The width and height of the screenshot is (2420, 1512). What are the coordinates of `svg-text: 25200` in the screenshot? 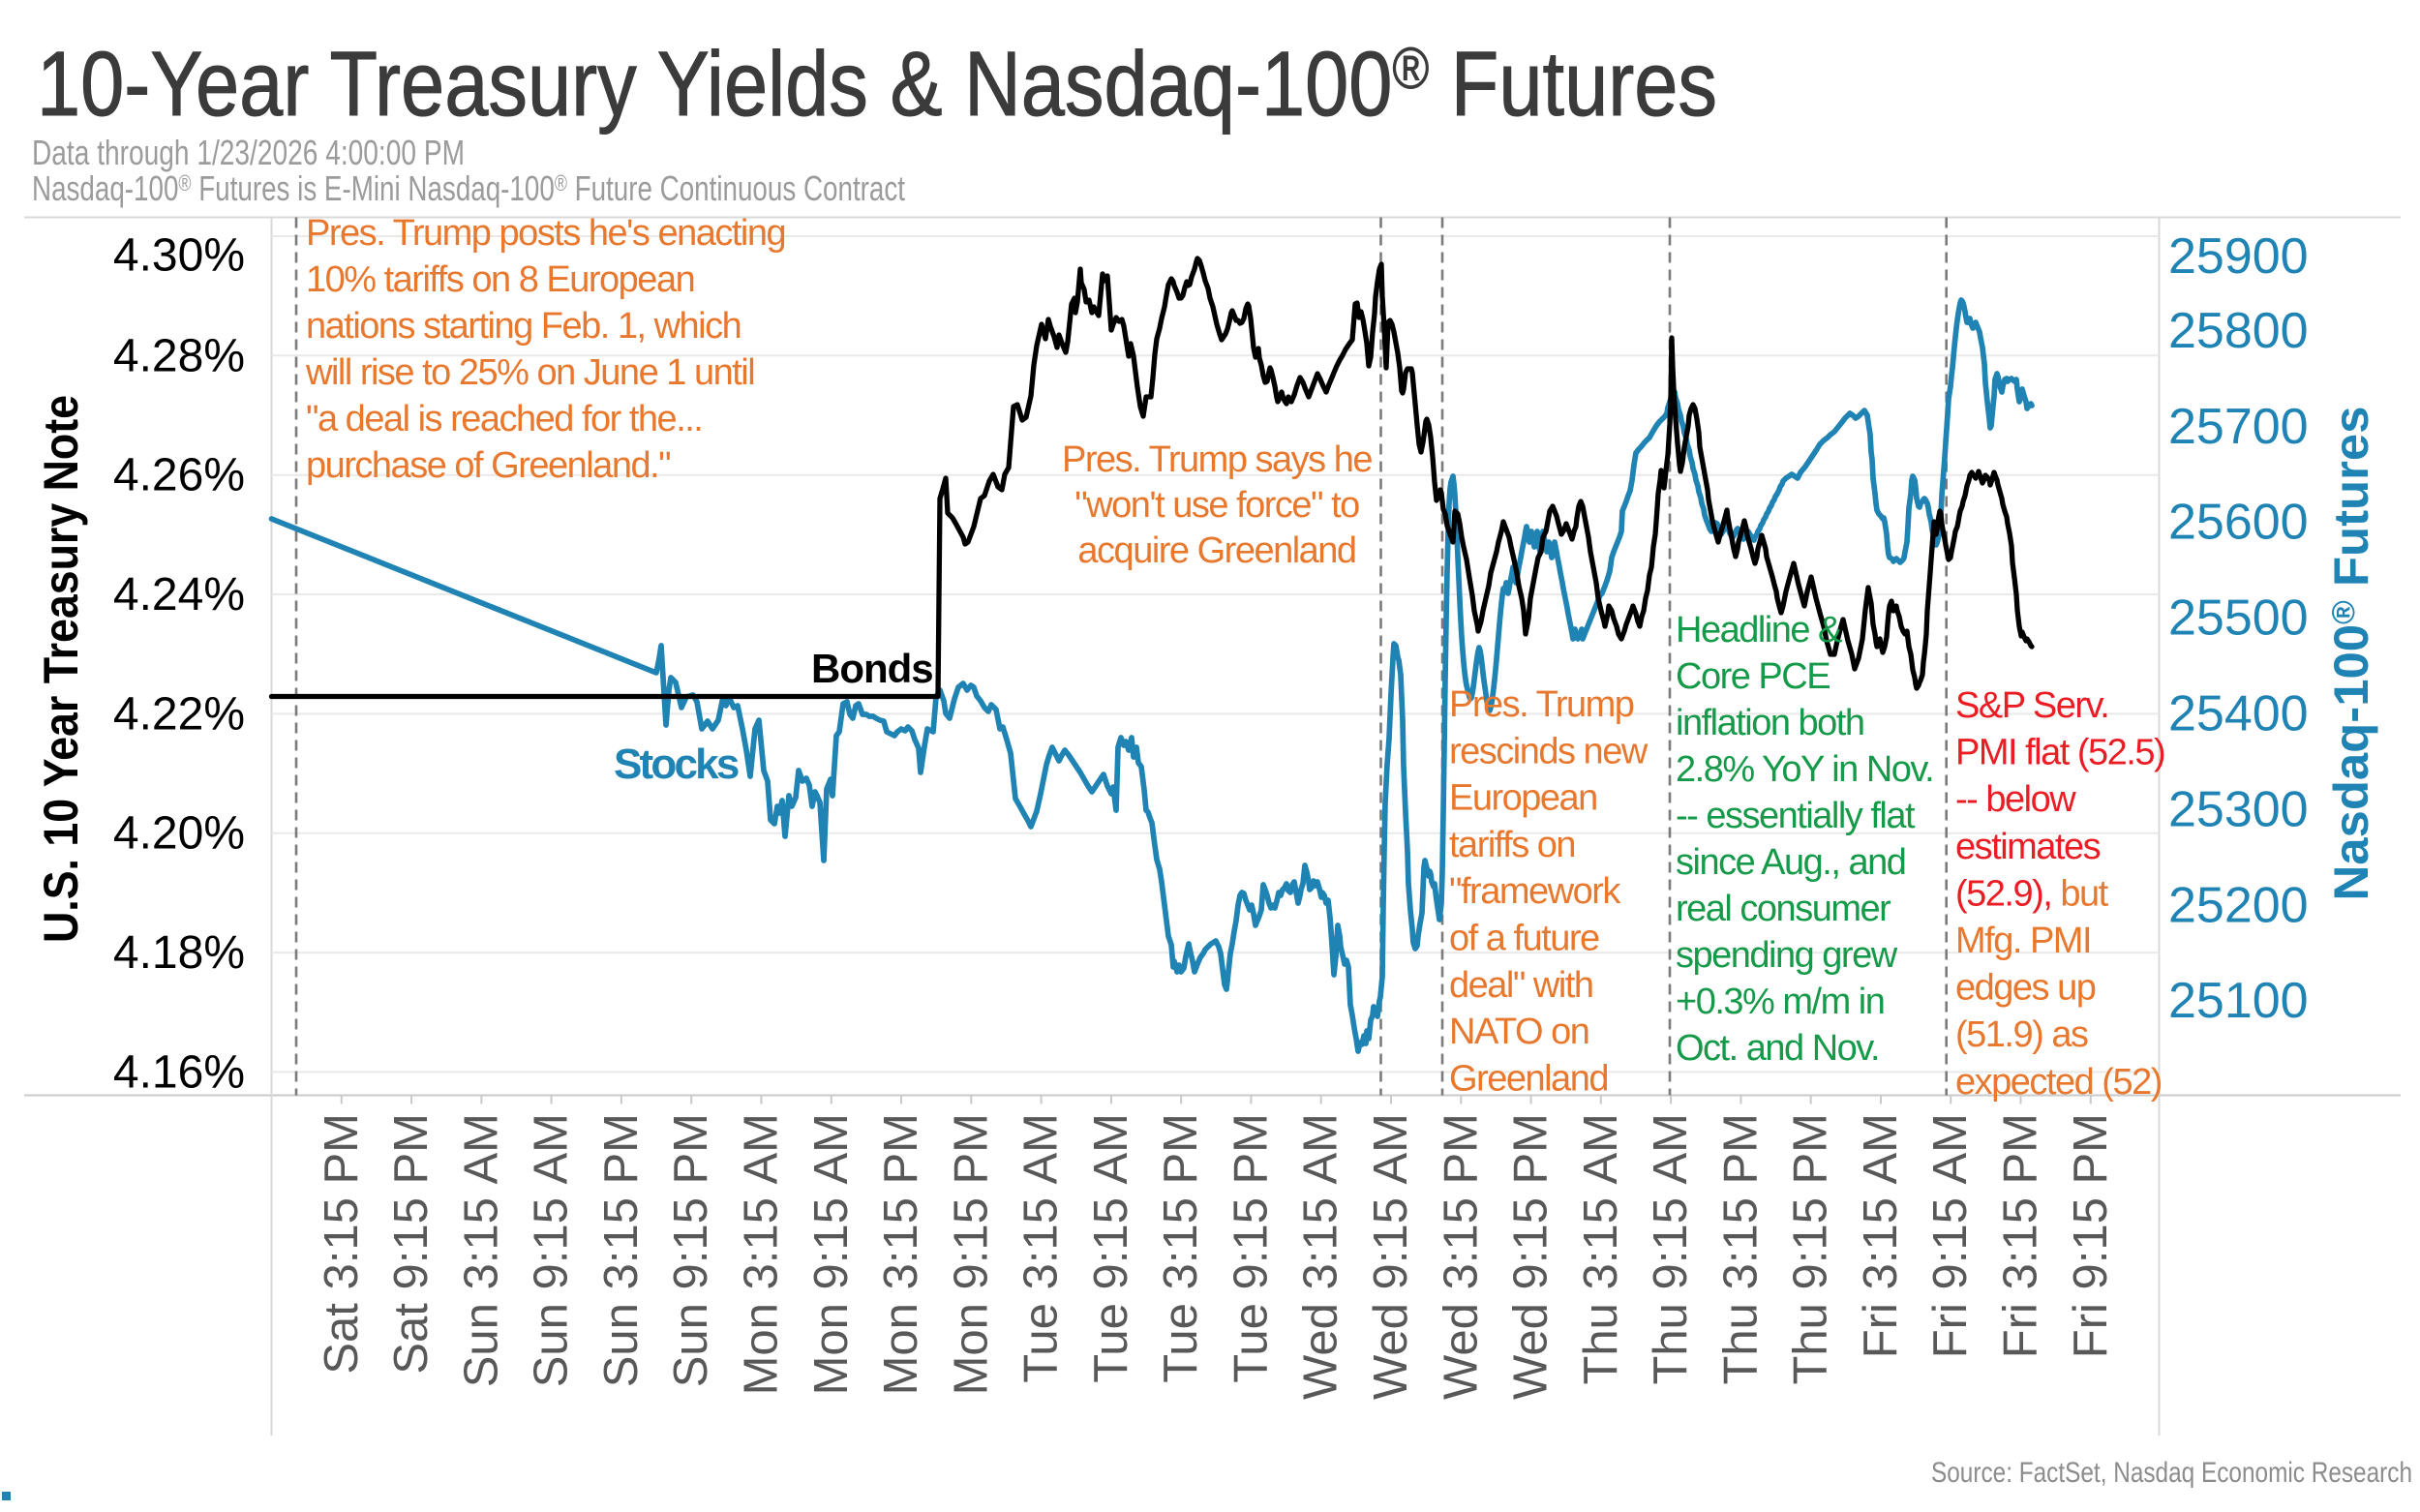 It's located at (2238, 905).